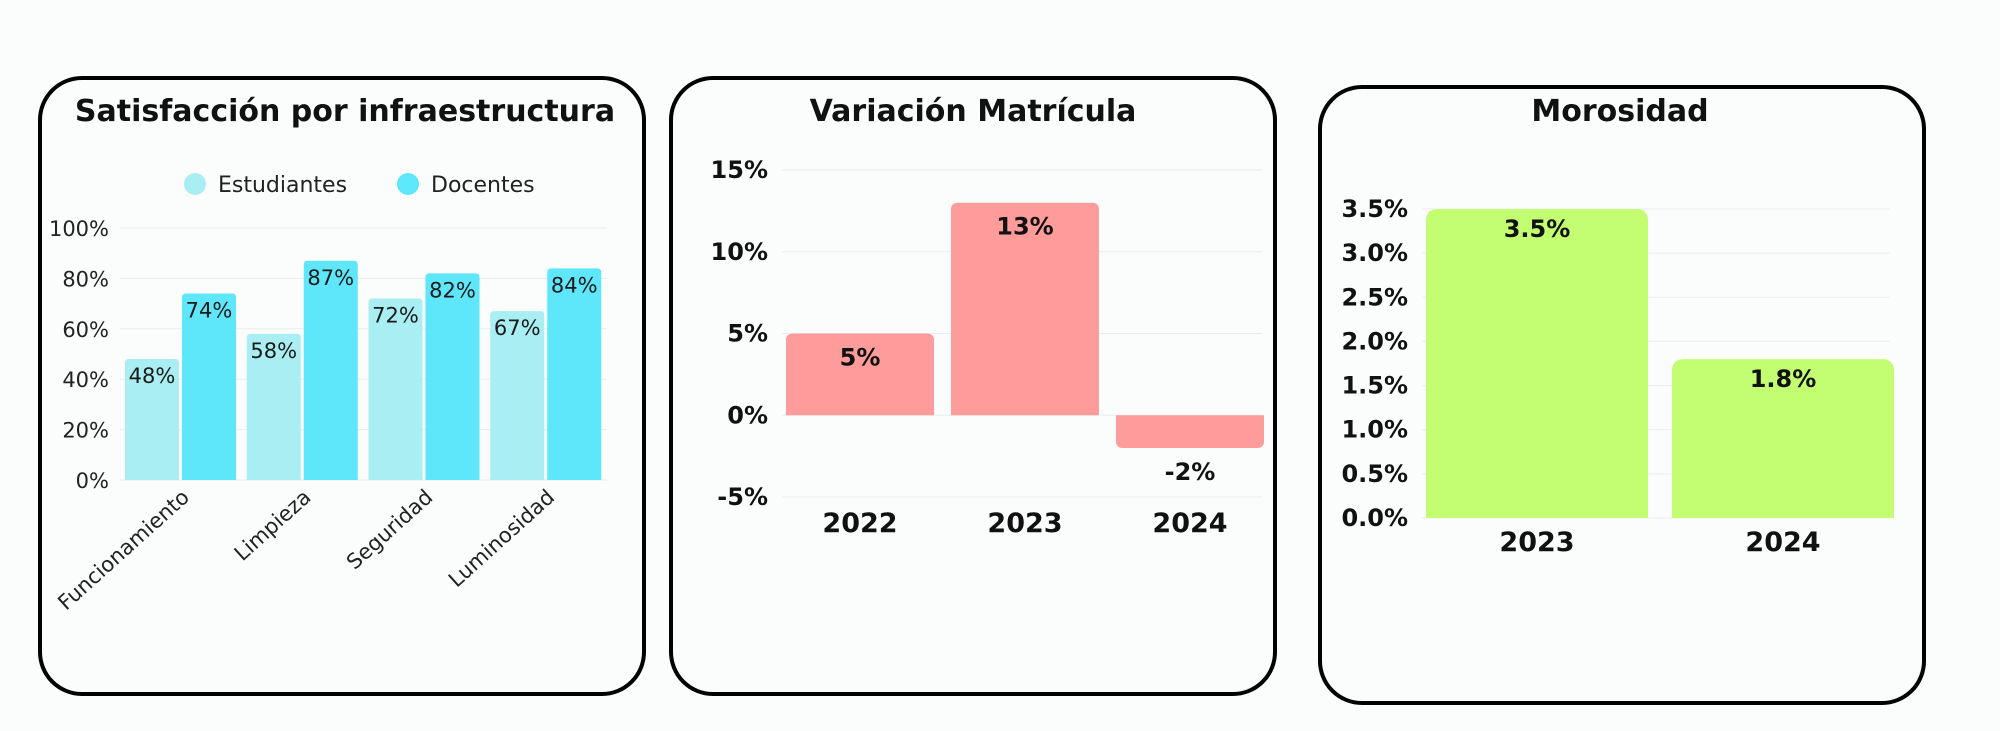 This screenshot has height=731, width=2000. Describe the element at coordinates (860, 358) in the screenshot. I see `data-label: 5%` at that location.